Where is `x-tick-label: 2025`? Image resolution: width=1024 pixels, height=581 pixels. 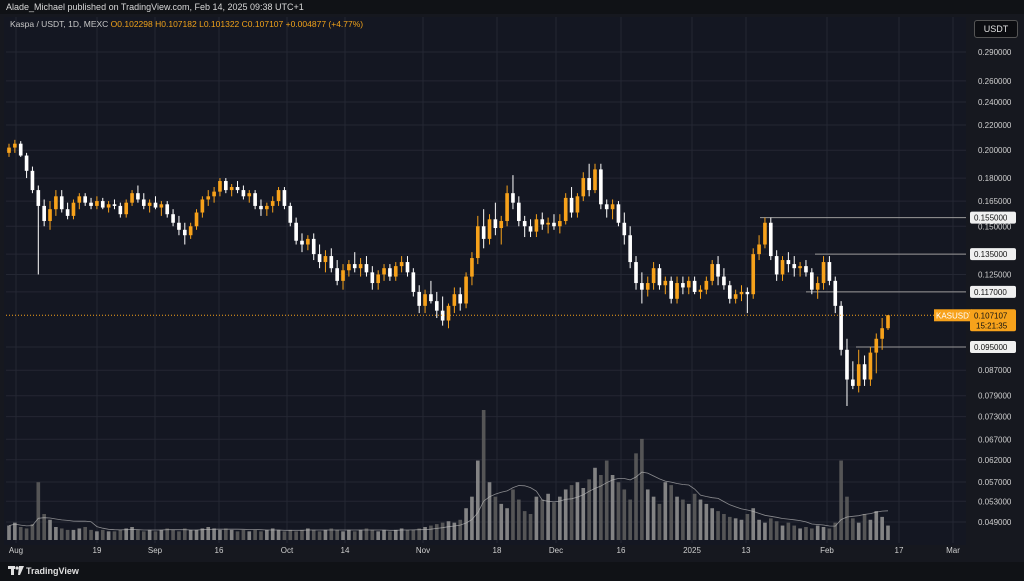 x-tick-label: 2025 is located at coordinates (692, 550).